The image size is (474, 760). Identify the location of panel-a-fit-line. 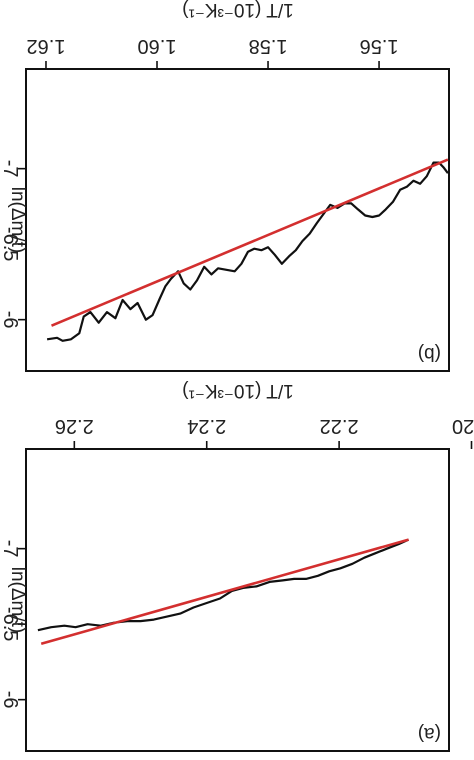
(224, 592).